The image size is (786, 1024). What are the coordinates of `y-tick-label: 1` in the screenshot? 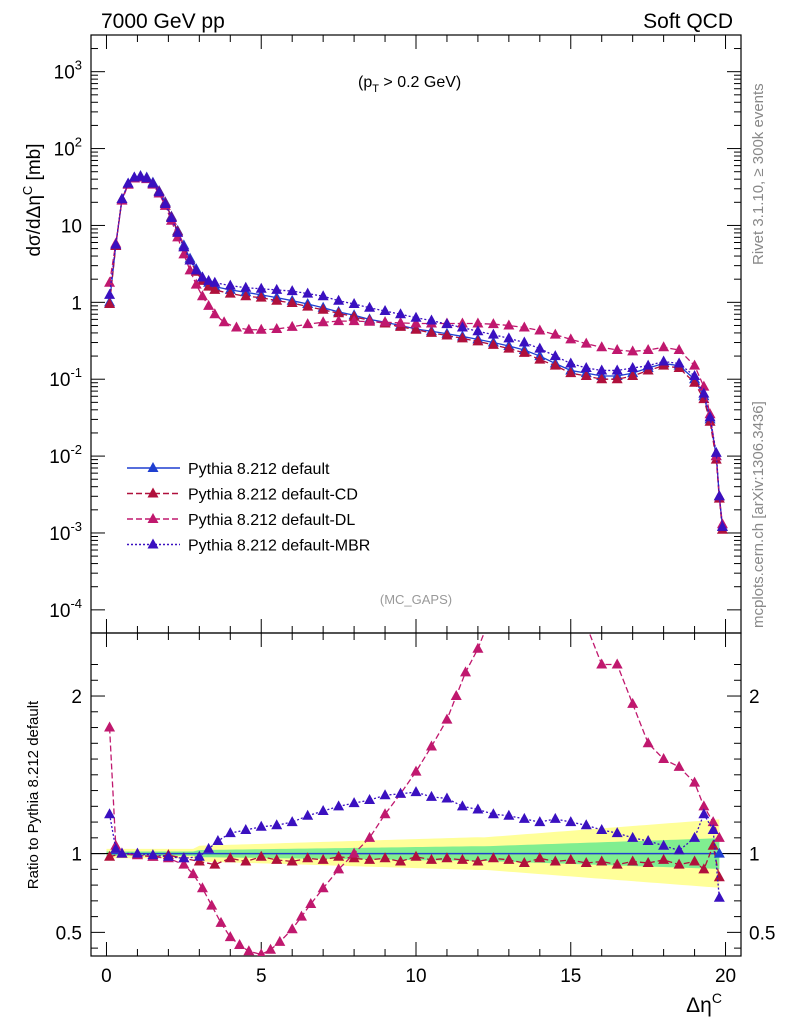 It's located at (76, 303).